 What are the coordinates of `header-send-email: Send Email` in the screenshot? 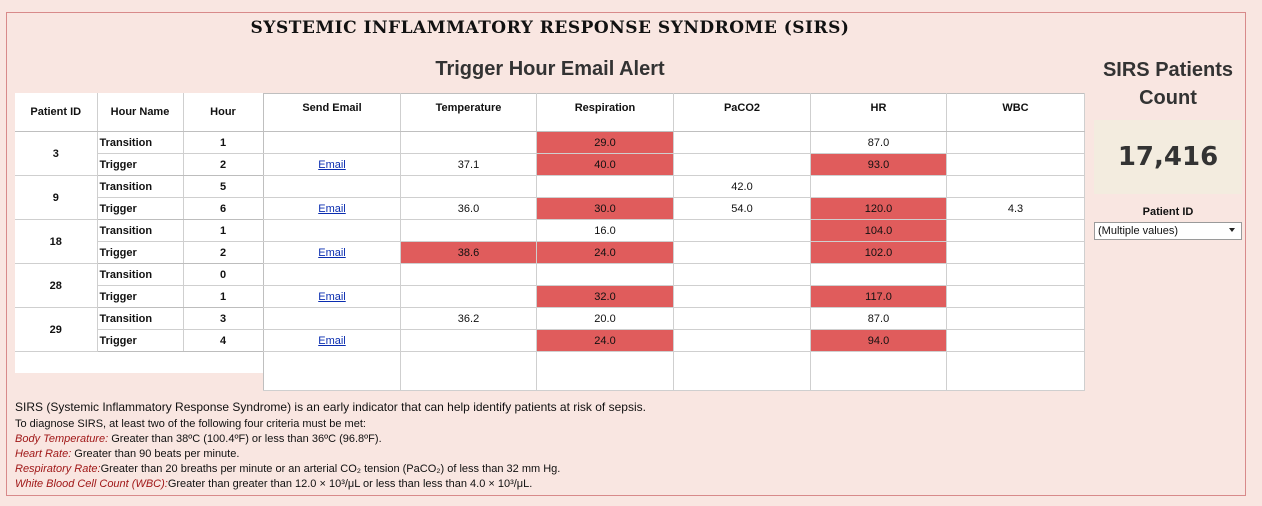 It's located at (332, 112).